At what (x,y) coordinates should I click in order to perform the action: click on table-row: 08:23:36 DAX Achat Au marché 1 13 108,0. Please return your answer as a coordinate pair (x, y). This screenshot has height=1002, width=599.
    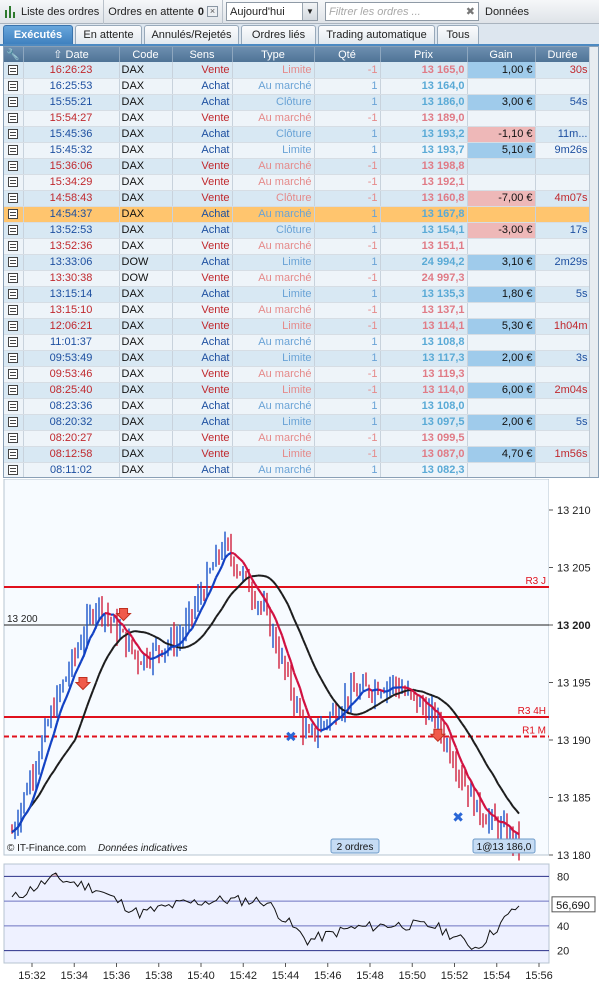
    Looking at the image, I should click on (297, 406).